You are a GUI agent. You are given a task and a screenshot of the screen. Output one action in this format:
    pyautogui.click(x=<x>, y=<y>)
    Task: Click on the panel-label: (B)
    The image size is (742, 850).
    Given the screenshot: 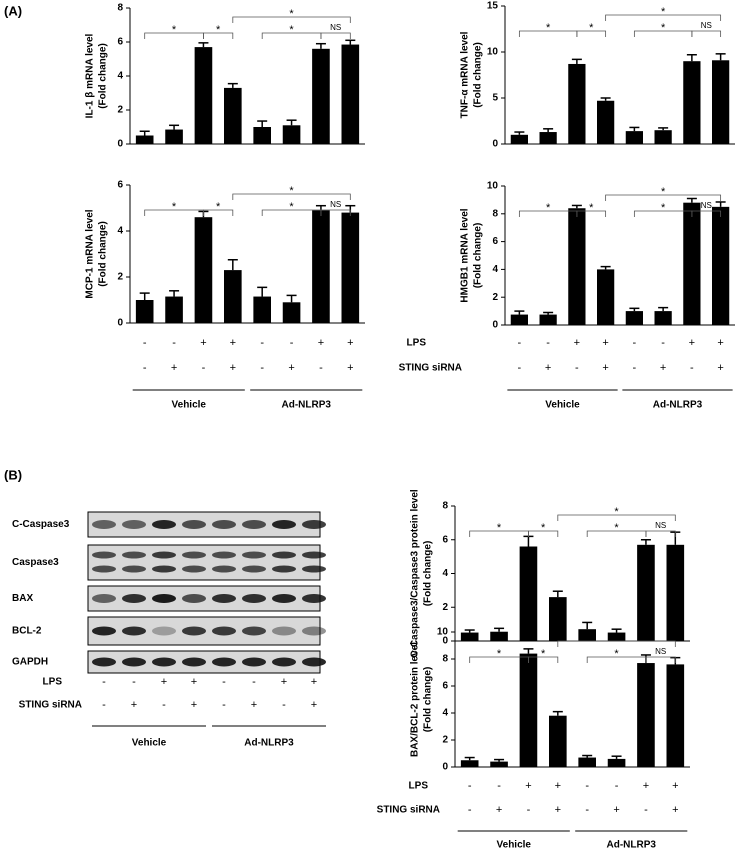 What is the action you would take?
    pyautogui.click(x=13, y=474)
    